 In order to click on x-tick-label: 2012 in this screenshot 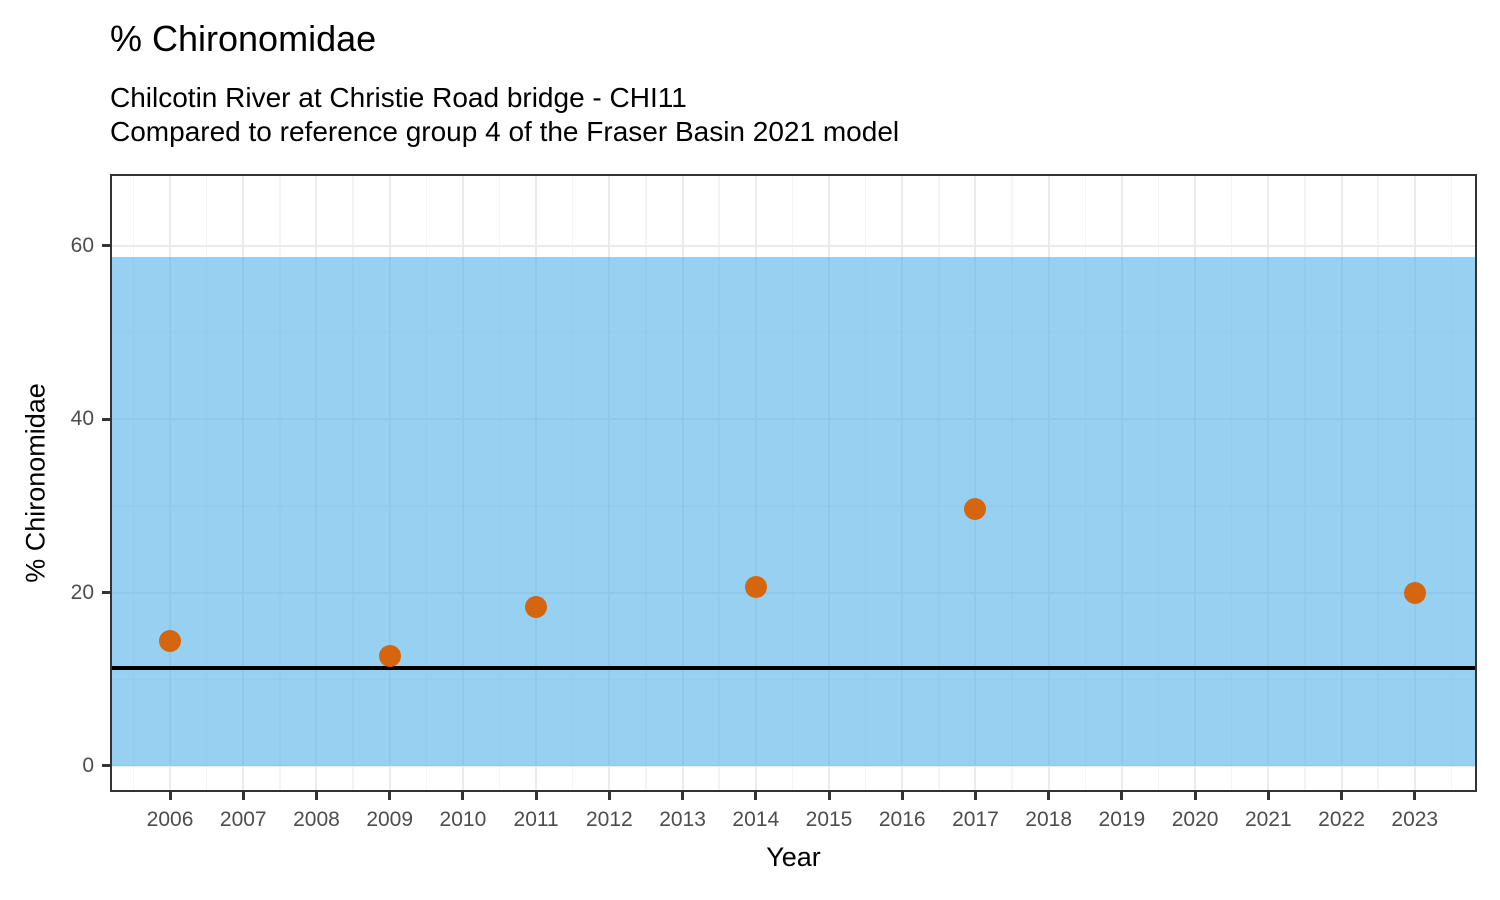, I will do `click(609, 819)`.